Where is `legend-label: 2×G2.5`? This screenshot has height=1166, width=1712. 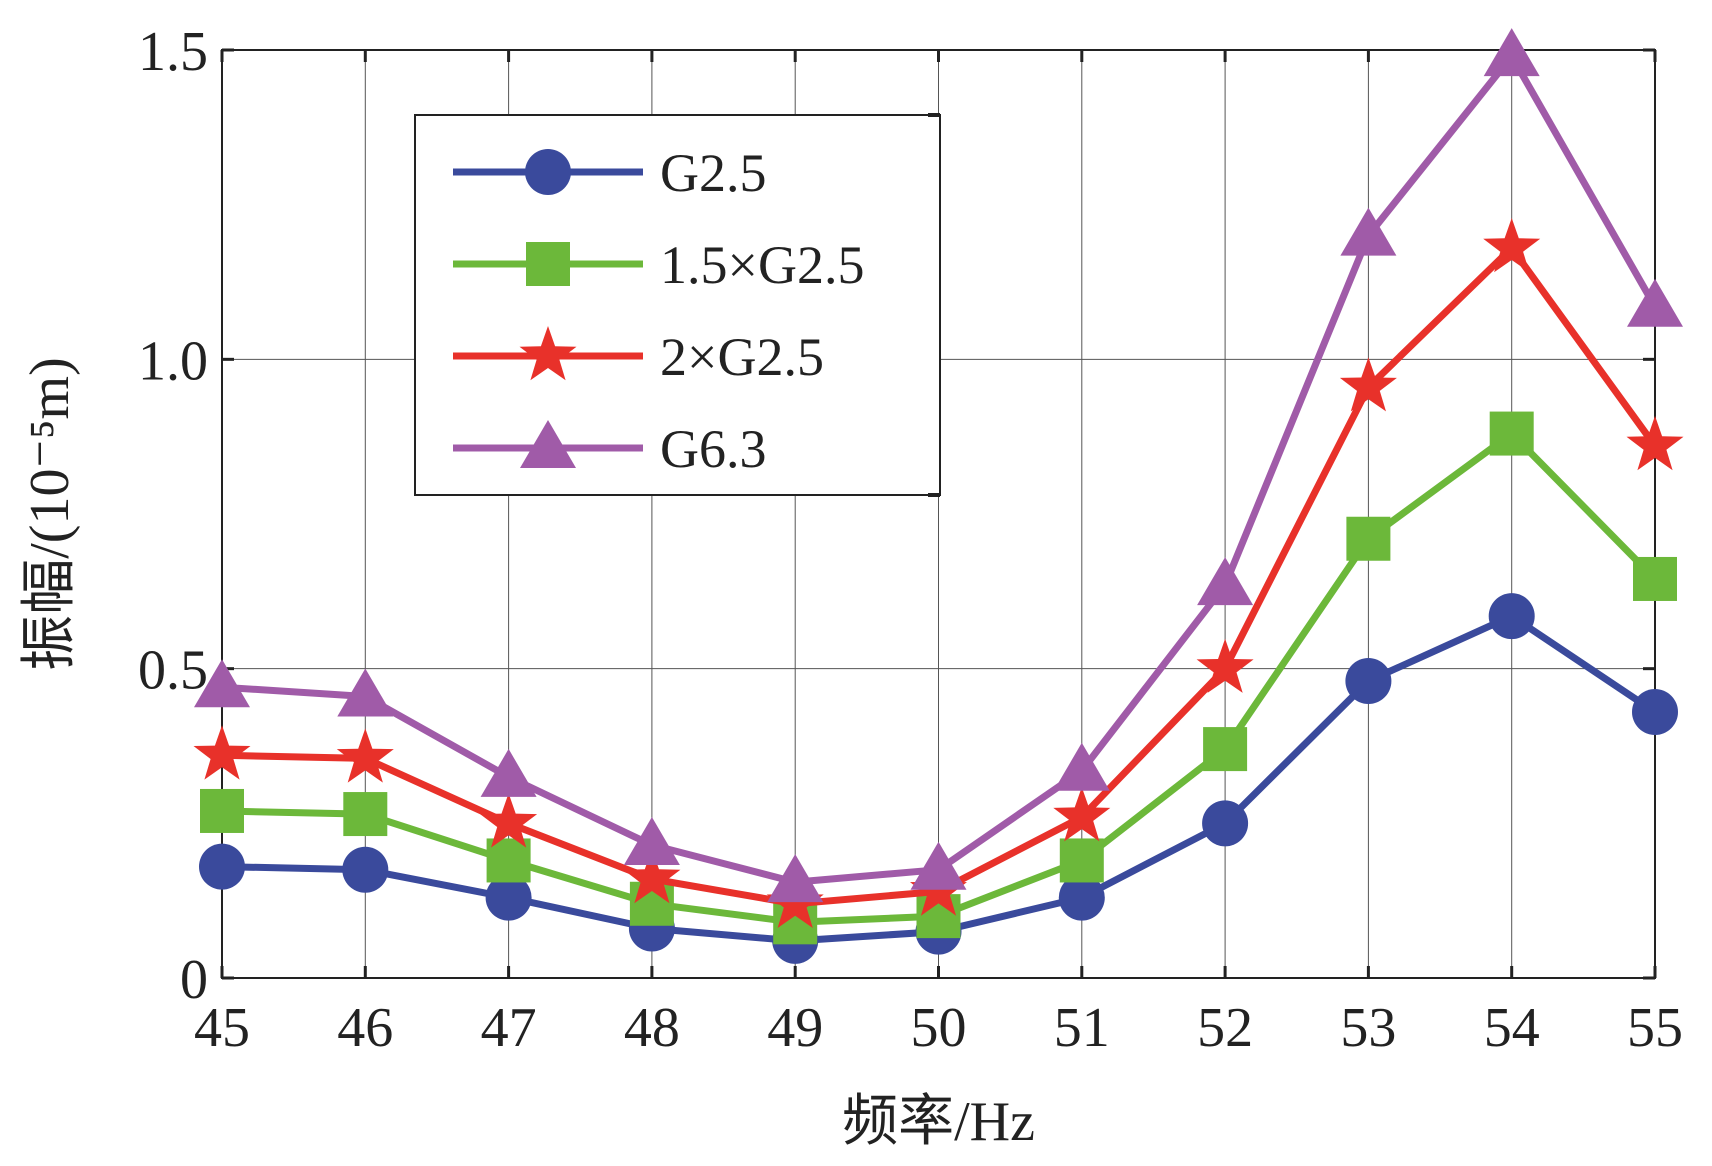
legend-label: 2×G2.5 is located at coordinates (742, 357).